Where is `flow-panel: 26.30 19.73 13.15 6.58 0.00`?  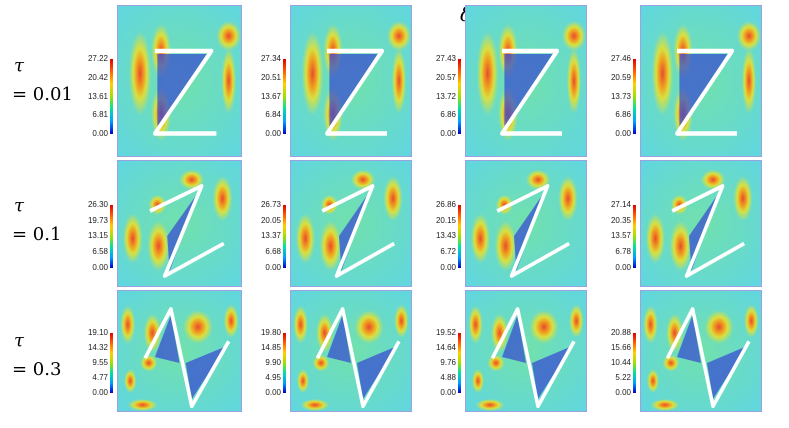
flow-panel: 26.30 19.73 13.15 6.58 0.00 is located at coordinates (159, 223).